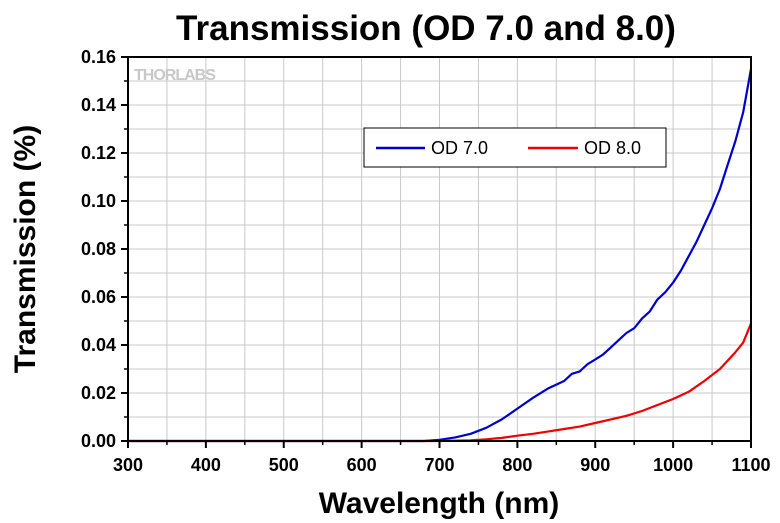 This screenshot has height=523, width=780. What do you see at coordinates (439, 465) in the screenshot?
I see `x-tick-label: 700` at bounding box center [439, 465].